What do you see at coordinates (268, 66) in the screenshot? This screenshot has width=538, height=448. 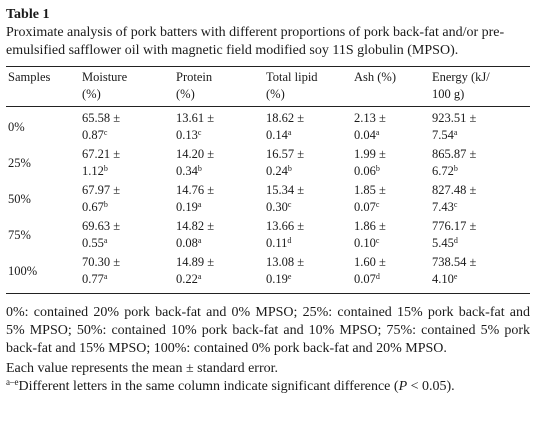 I see `top-rule` at bounding box center [268, 66].